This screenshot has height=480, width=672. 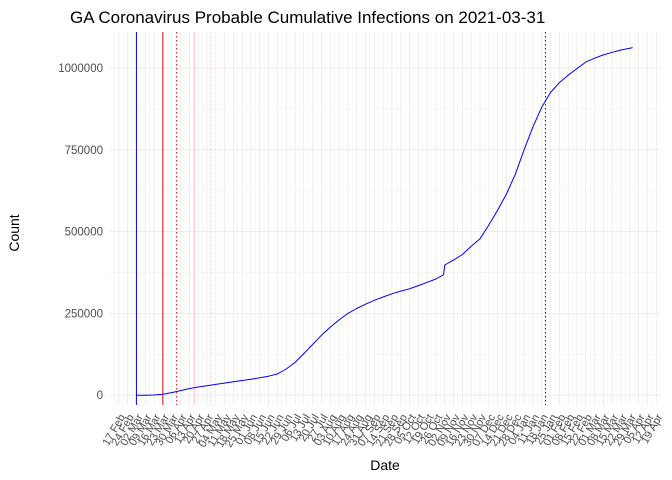 I want to click on y-tick-label: 250000, so click(x=84, y=314).